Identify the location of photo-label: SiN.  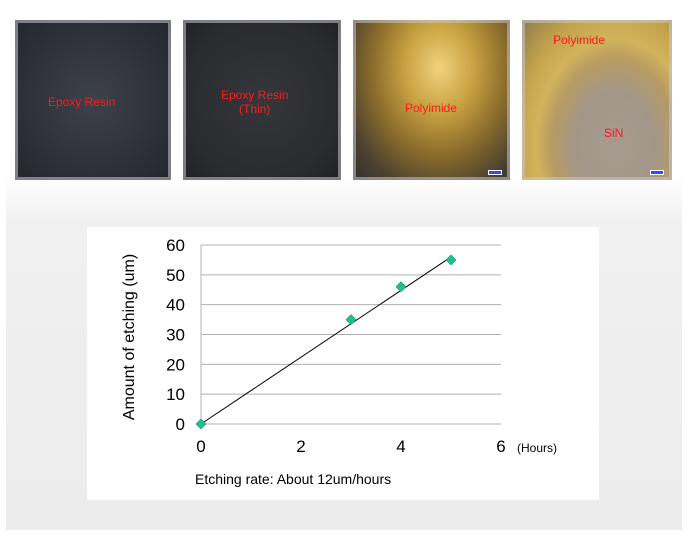
(614, 133).